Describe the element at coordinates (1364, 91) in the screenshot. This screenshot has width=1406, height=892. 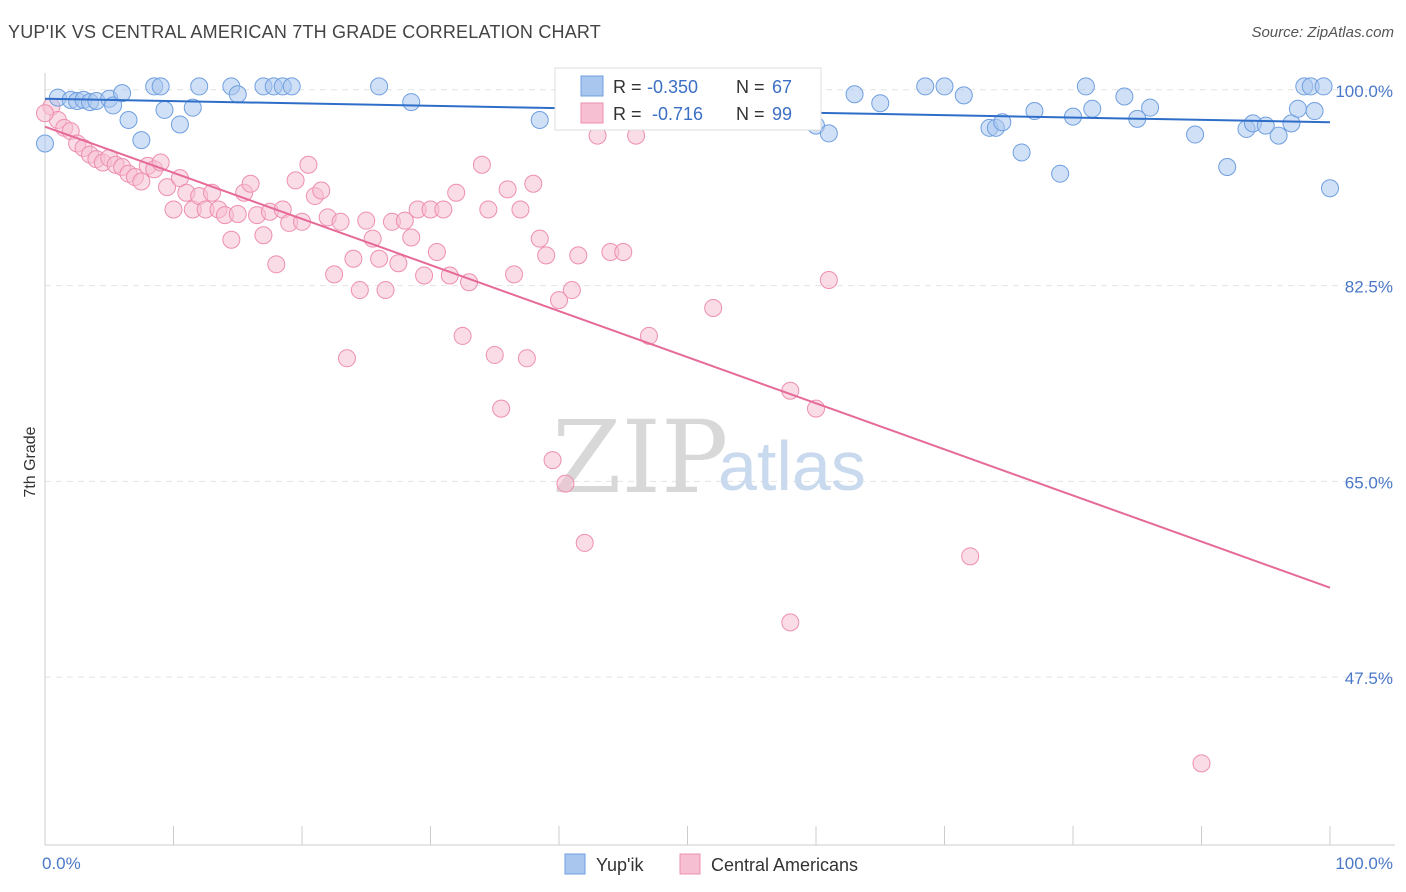
I see `y-tick-label: 100.0%` at that location.